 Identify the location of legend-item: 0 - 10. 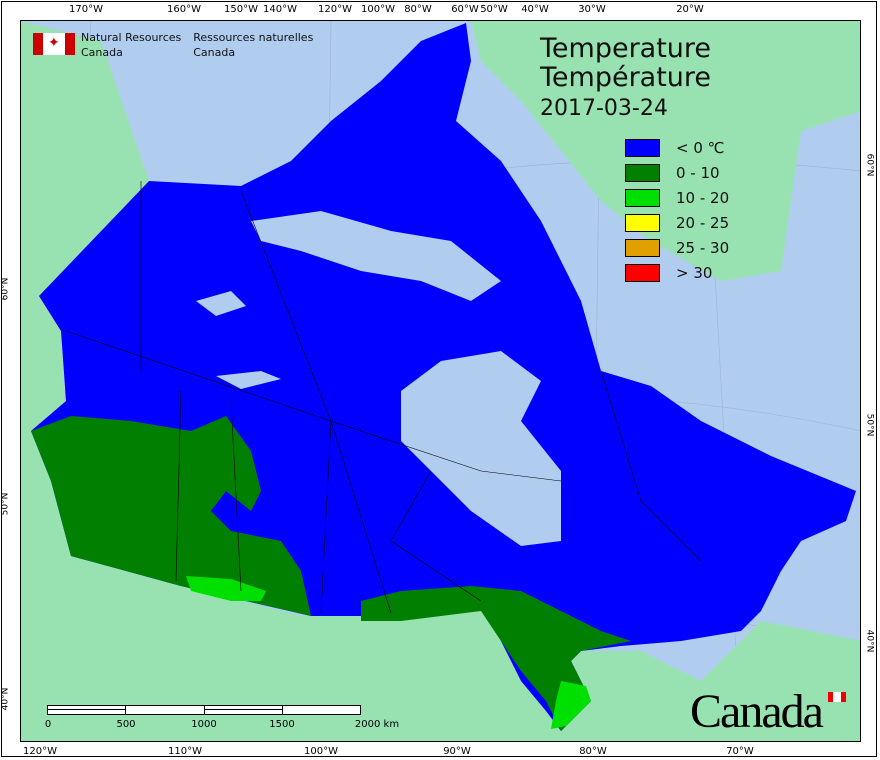
(677, 172).